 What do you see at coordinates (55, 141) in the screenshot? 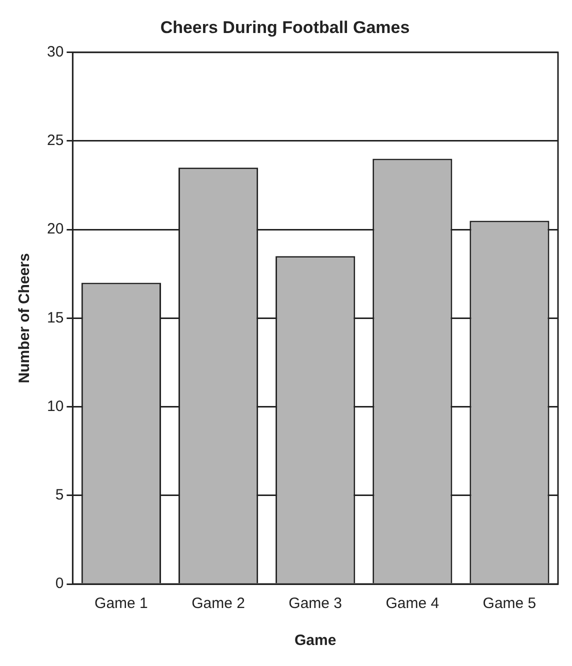
I see `y-tick-label: 25` at bounding box center [55, 141].